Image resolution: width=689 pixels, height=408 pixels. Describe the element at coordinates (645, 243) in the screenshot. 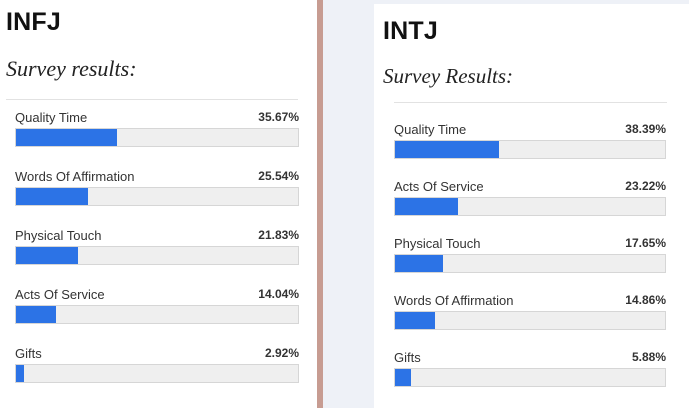

I see `result-percent: 17.65%` at that location.